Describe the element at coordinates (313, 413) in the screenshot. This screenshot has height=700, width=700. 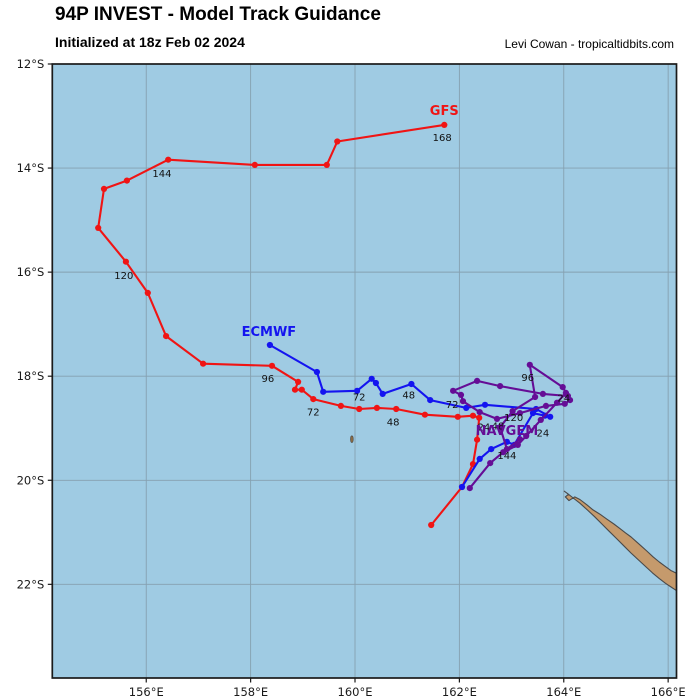
I see `gfs-hour-label: 72` at that location.